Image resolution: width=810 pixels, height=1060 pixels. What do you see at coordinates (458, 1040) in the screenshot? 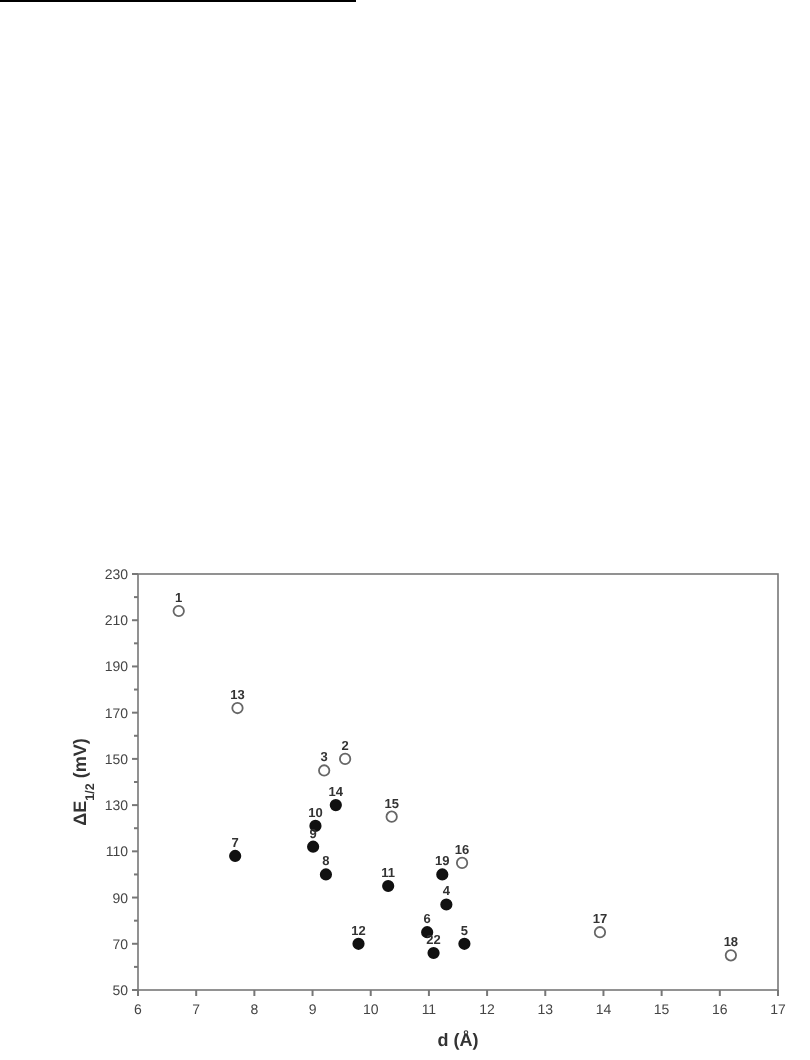
I see `x-axis-title: d (Å)` at bounding box center [458, 1040].